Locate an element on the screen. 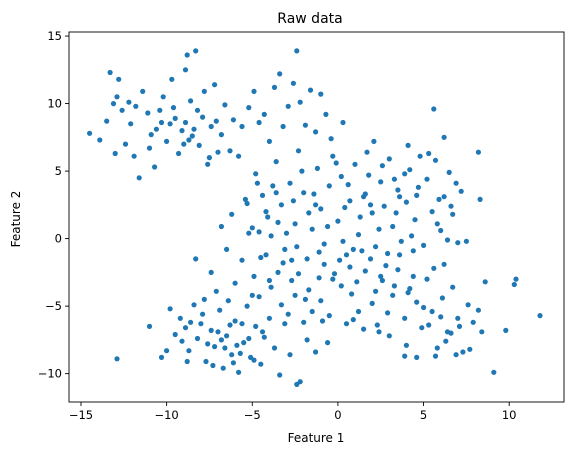 This screenshot has width=574, height=455. y-tick-label: −10 is located at coordinates (50, 374).